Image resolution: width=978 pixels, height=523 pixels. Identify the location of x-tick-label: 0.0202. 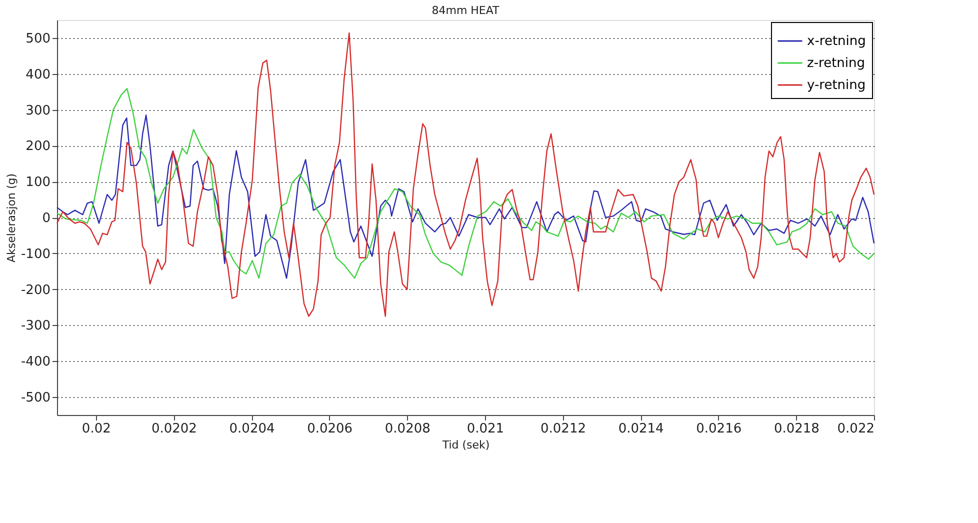
(174, 429).